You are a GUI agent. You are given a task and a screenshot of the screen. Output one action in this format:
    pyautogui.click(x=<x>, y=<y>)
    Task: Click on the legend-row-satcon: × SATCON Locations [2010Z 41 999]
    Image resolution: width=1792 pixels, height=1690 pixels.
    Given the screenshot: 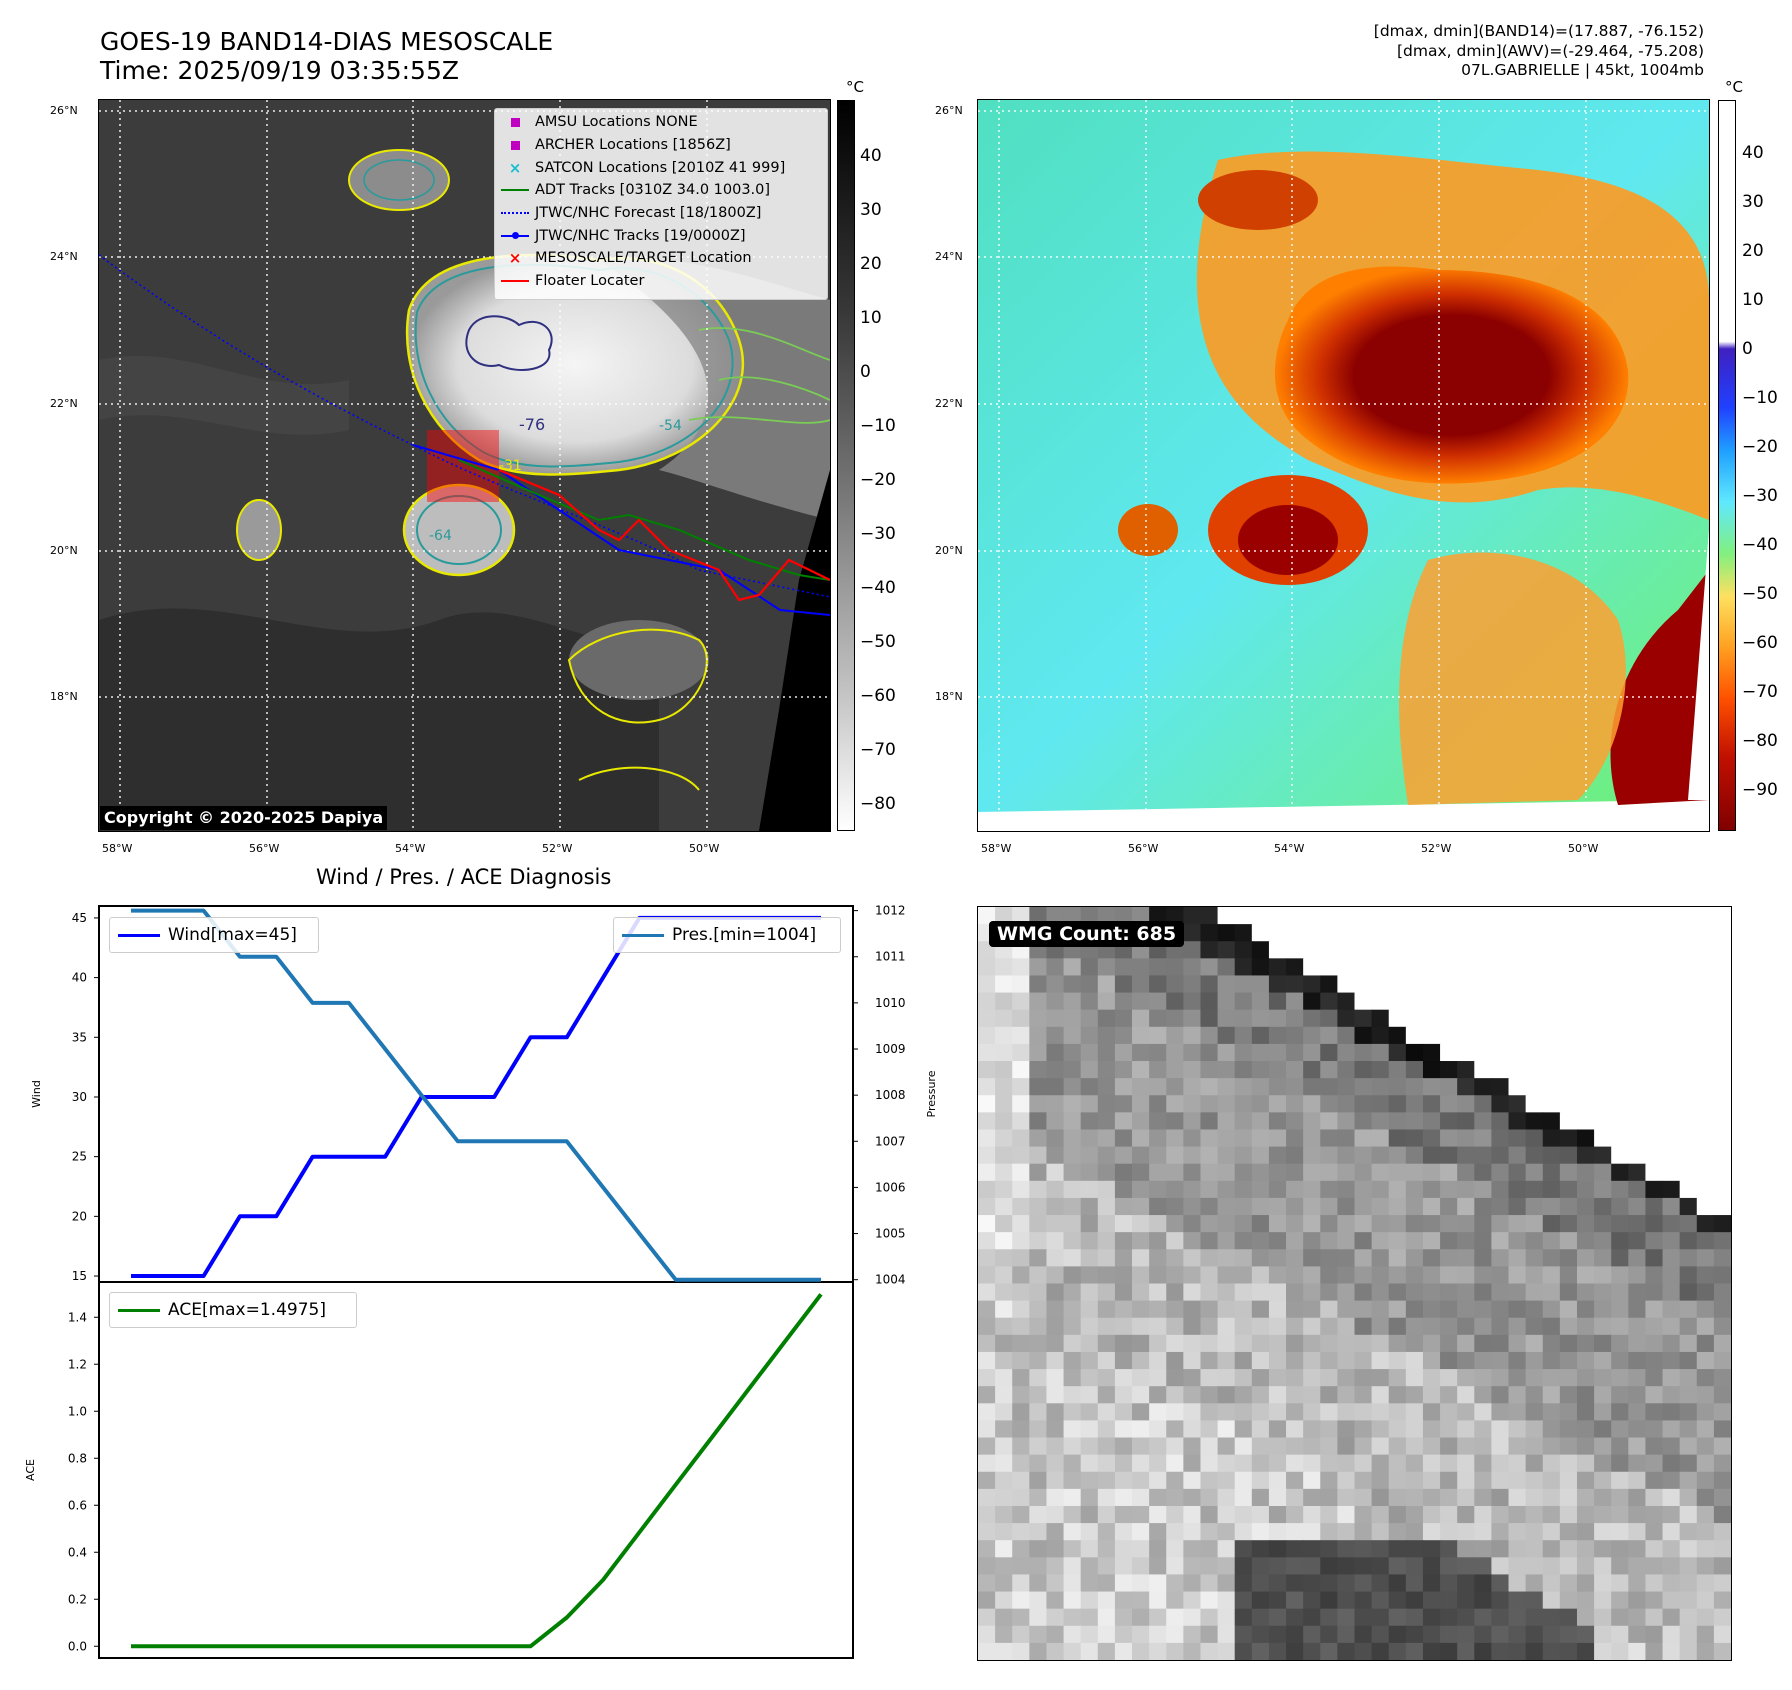 What is the action you would take?
    pyautogui.click(x=661, y=167)
    